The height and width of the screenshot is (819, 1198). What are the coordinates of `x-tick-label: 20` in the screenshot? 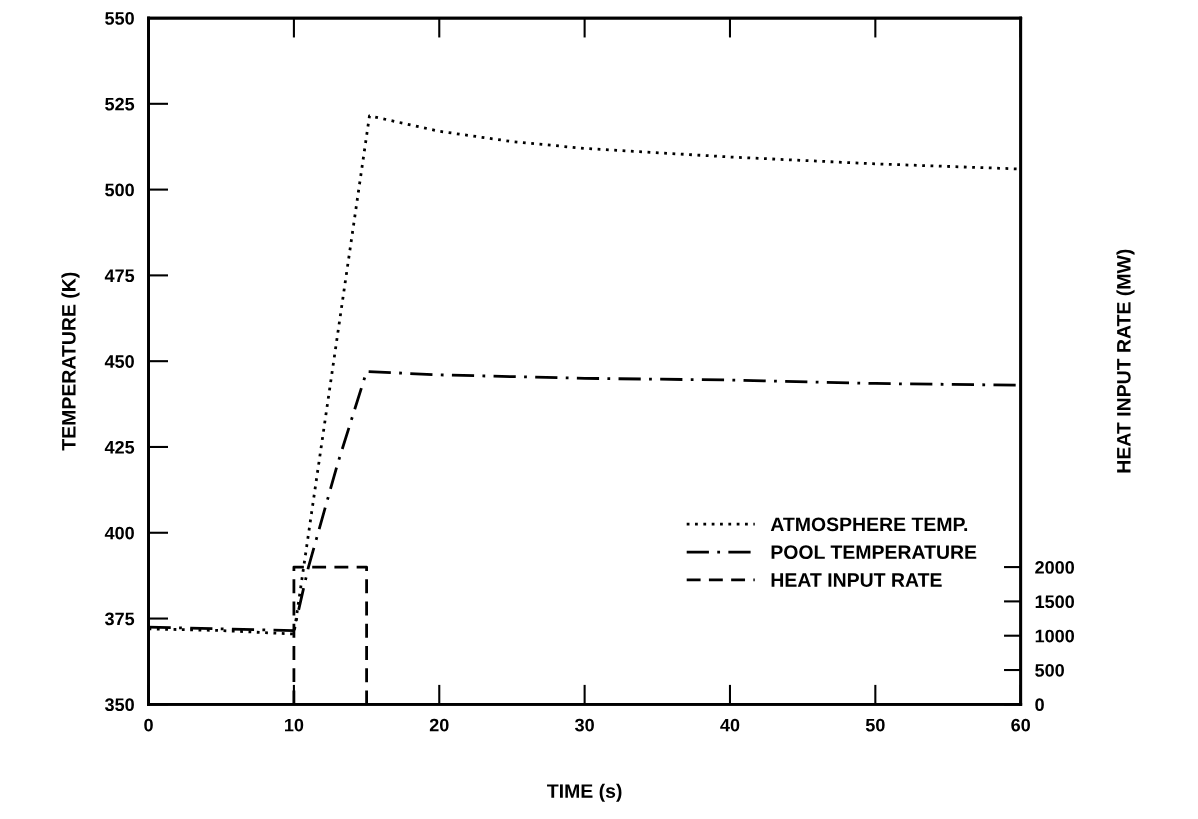 It's located at (439, 725).